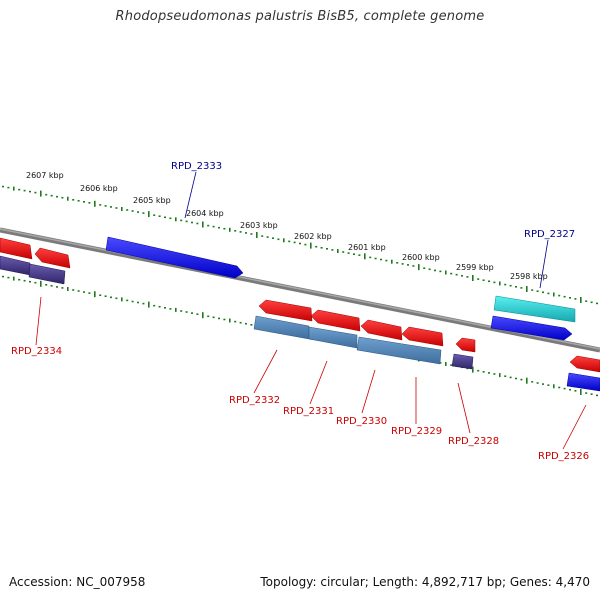 The image size is (600, 600). What do you see at coordinates (475, 267) in the screenshot?
I see `scale-label-2599: 2599 kbp` at bounding box center [475, 267].